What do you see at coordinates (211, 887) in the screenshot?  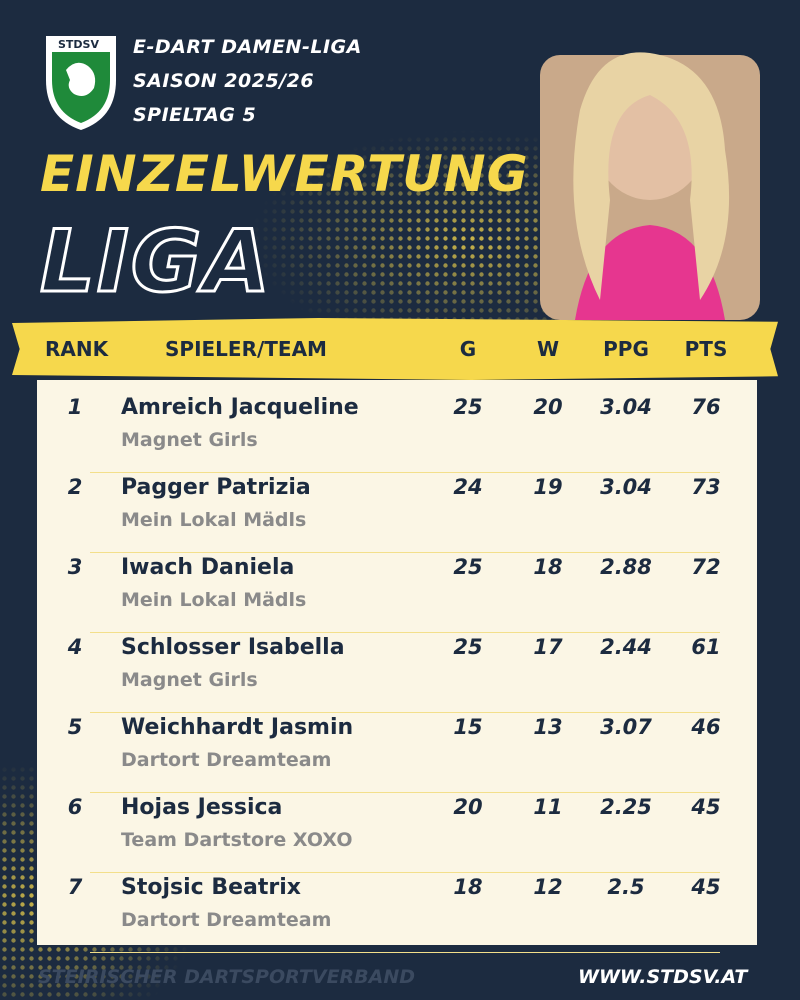 I see `player-name: Stojsic Beatrix` at bounding box center [211, 887].